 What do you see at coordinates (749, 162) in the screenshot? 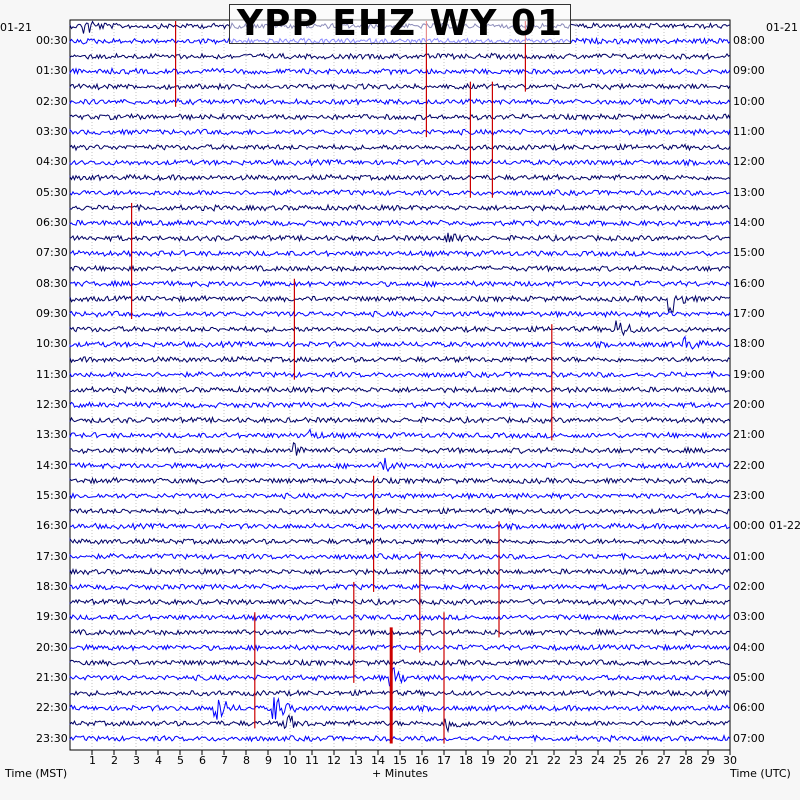
I see `right-time-label: 12:00` at bounding box center [749, 162].